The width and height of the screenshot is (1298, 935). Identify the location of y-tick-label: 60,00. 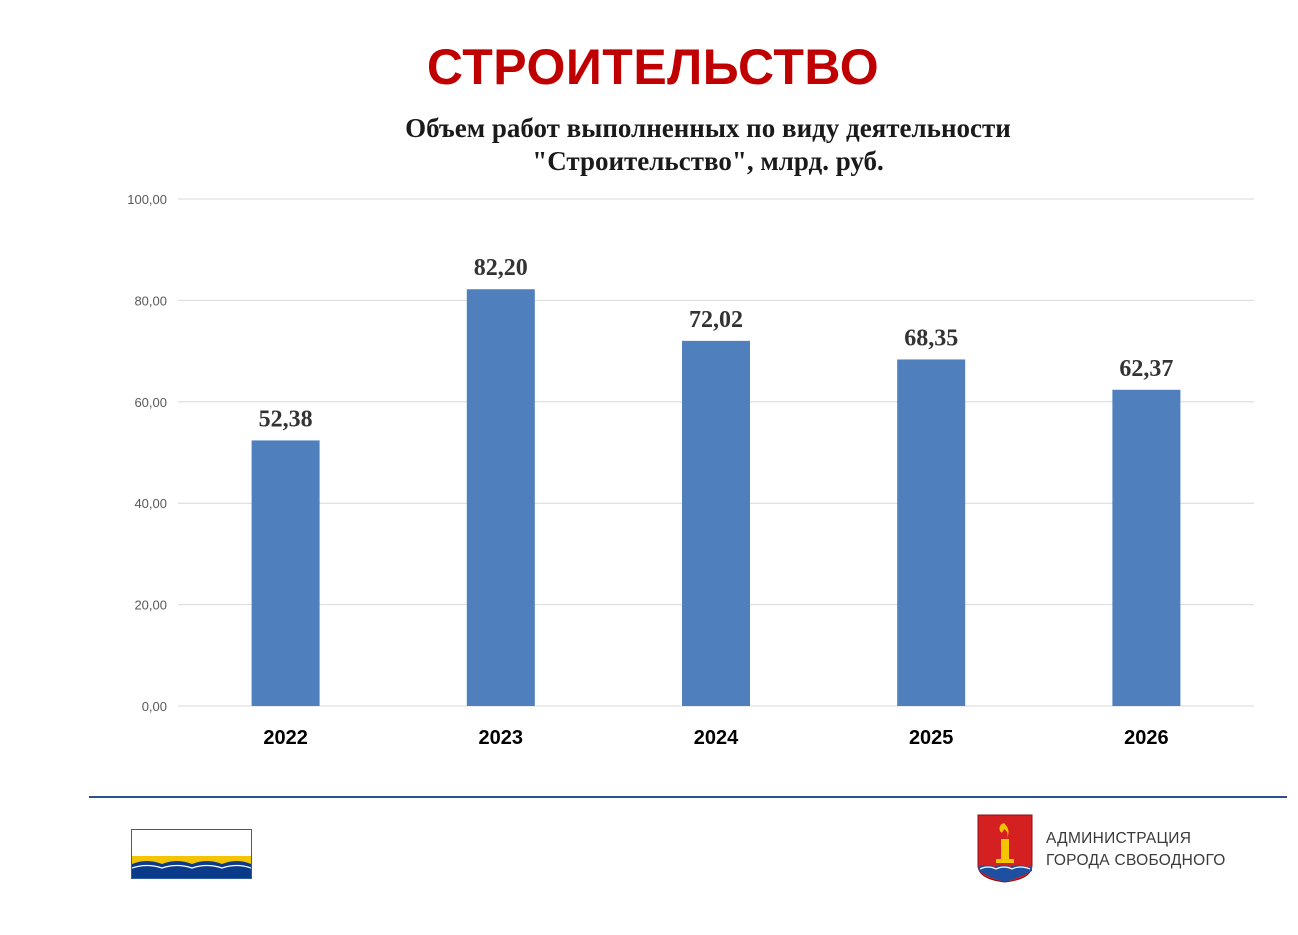
(150, 402).